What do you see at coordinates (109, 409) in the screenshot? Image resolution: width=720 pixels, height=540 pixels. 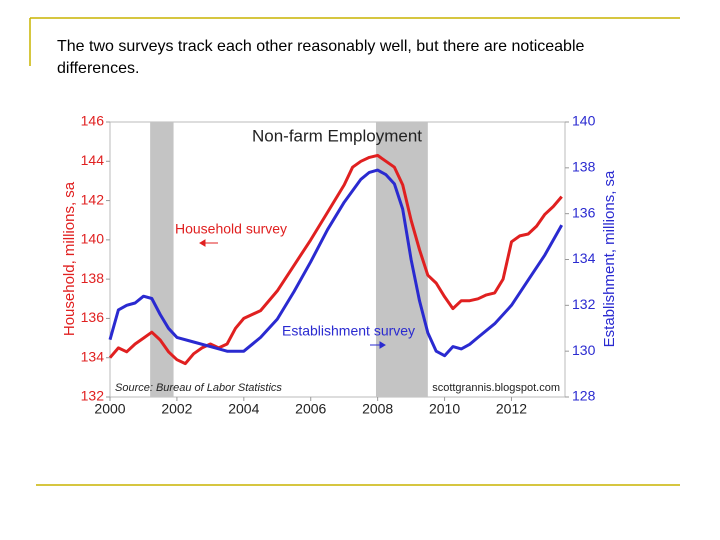 I see `x-tick-label: 2000` at bounding box center [109, 409].